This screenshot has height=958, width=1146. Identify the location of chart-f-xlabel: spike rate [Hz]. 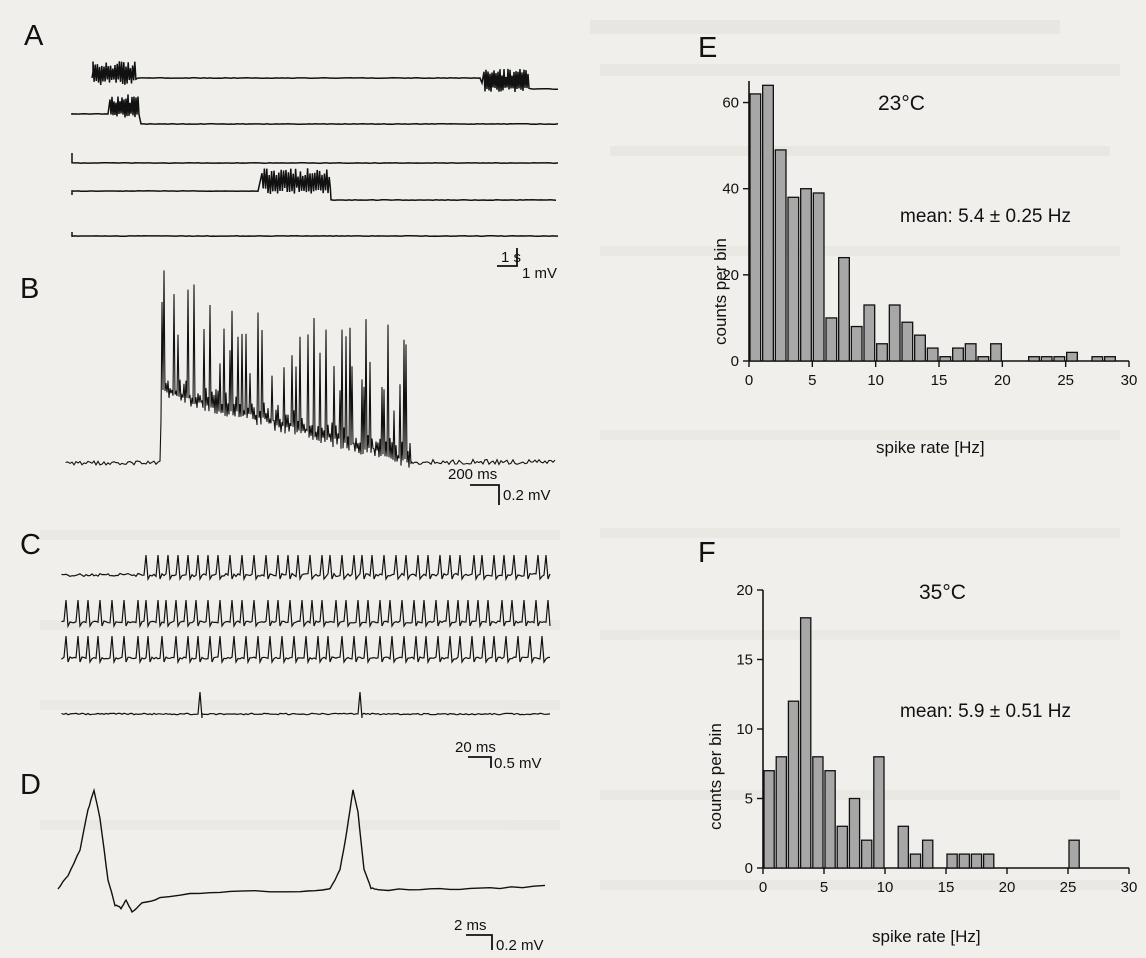
(926, 936).